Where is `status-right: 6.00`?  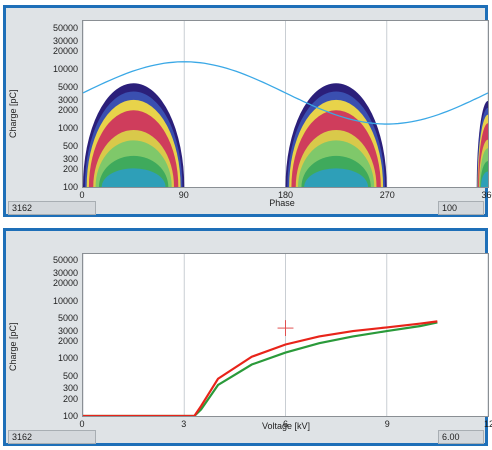
status-right: 6.00 is located at coordinates (461, 437).